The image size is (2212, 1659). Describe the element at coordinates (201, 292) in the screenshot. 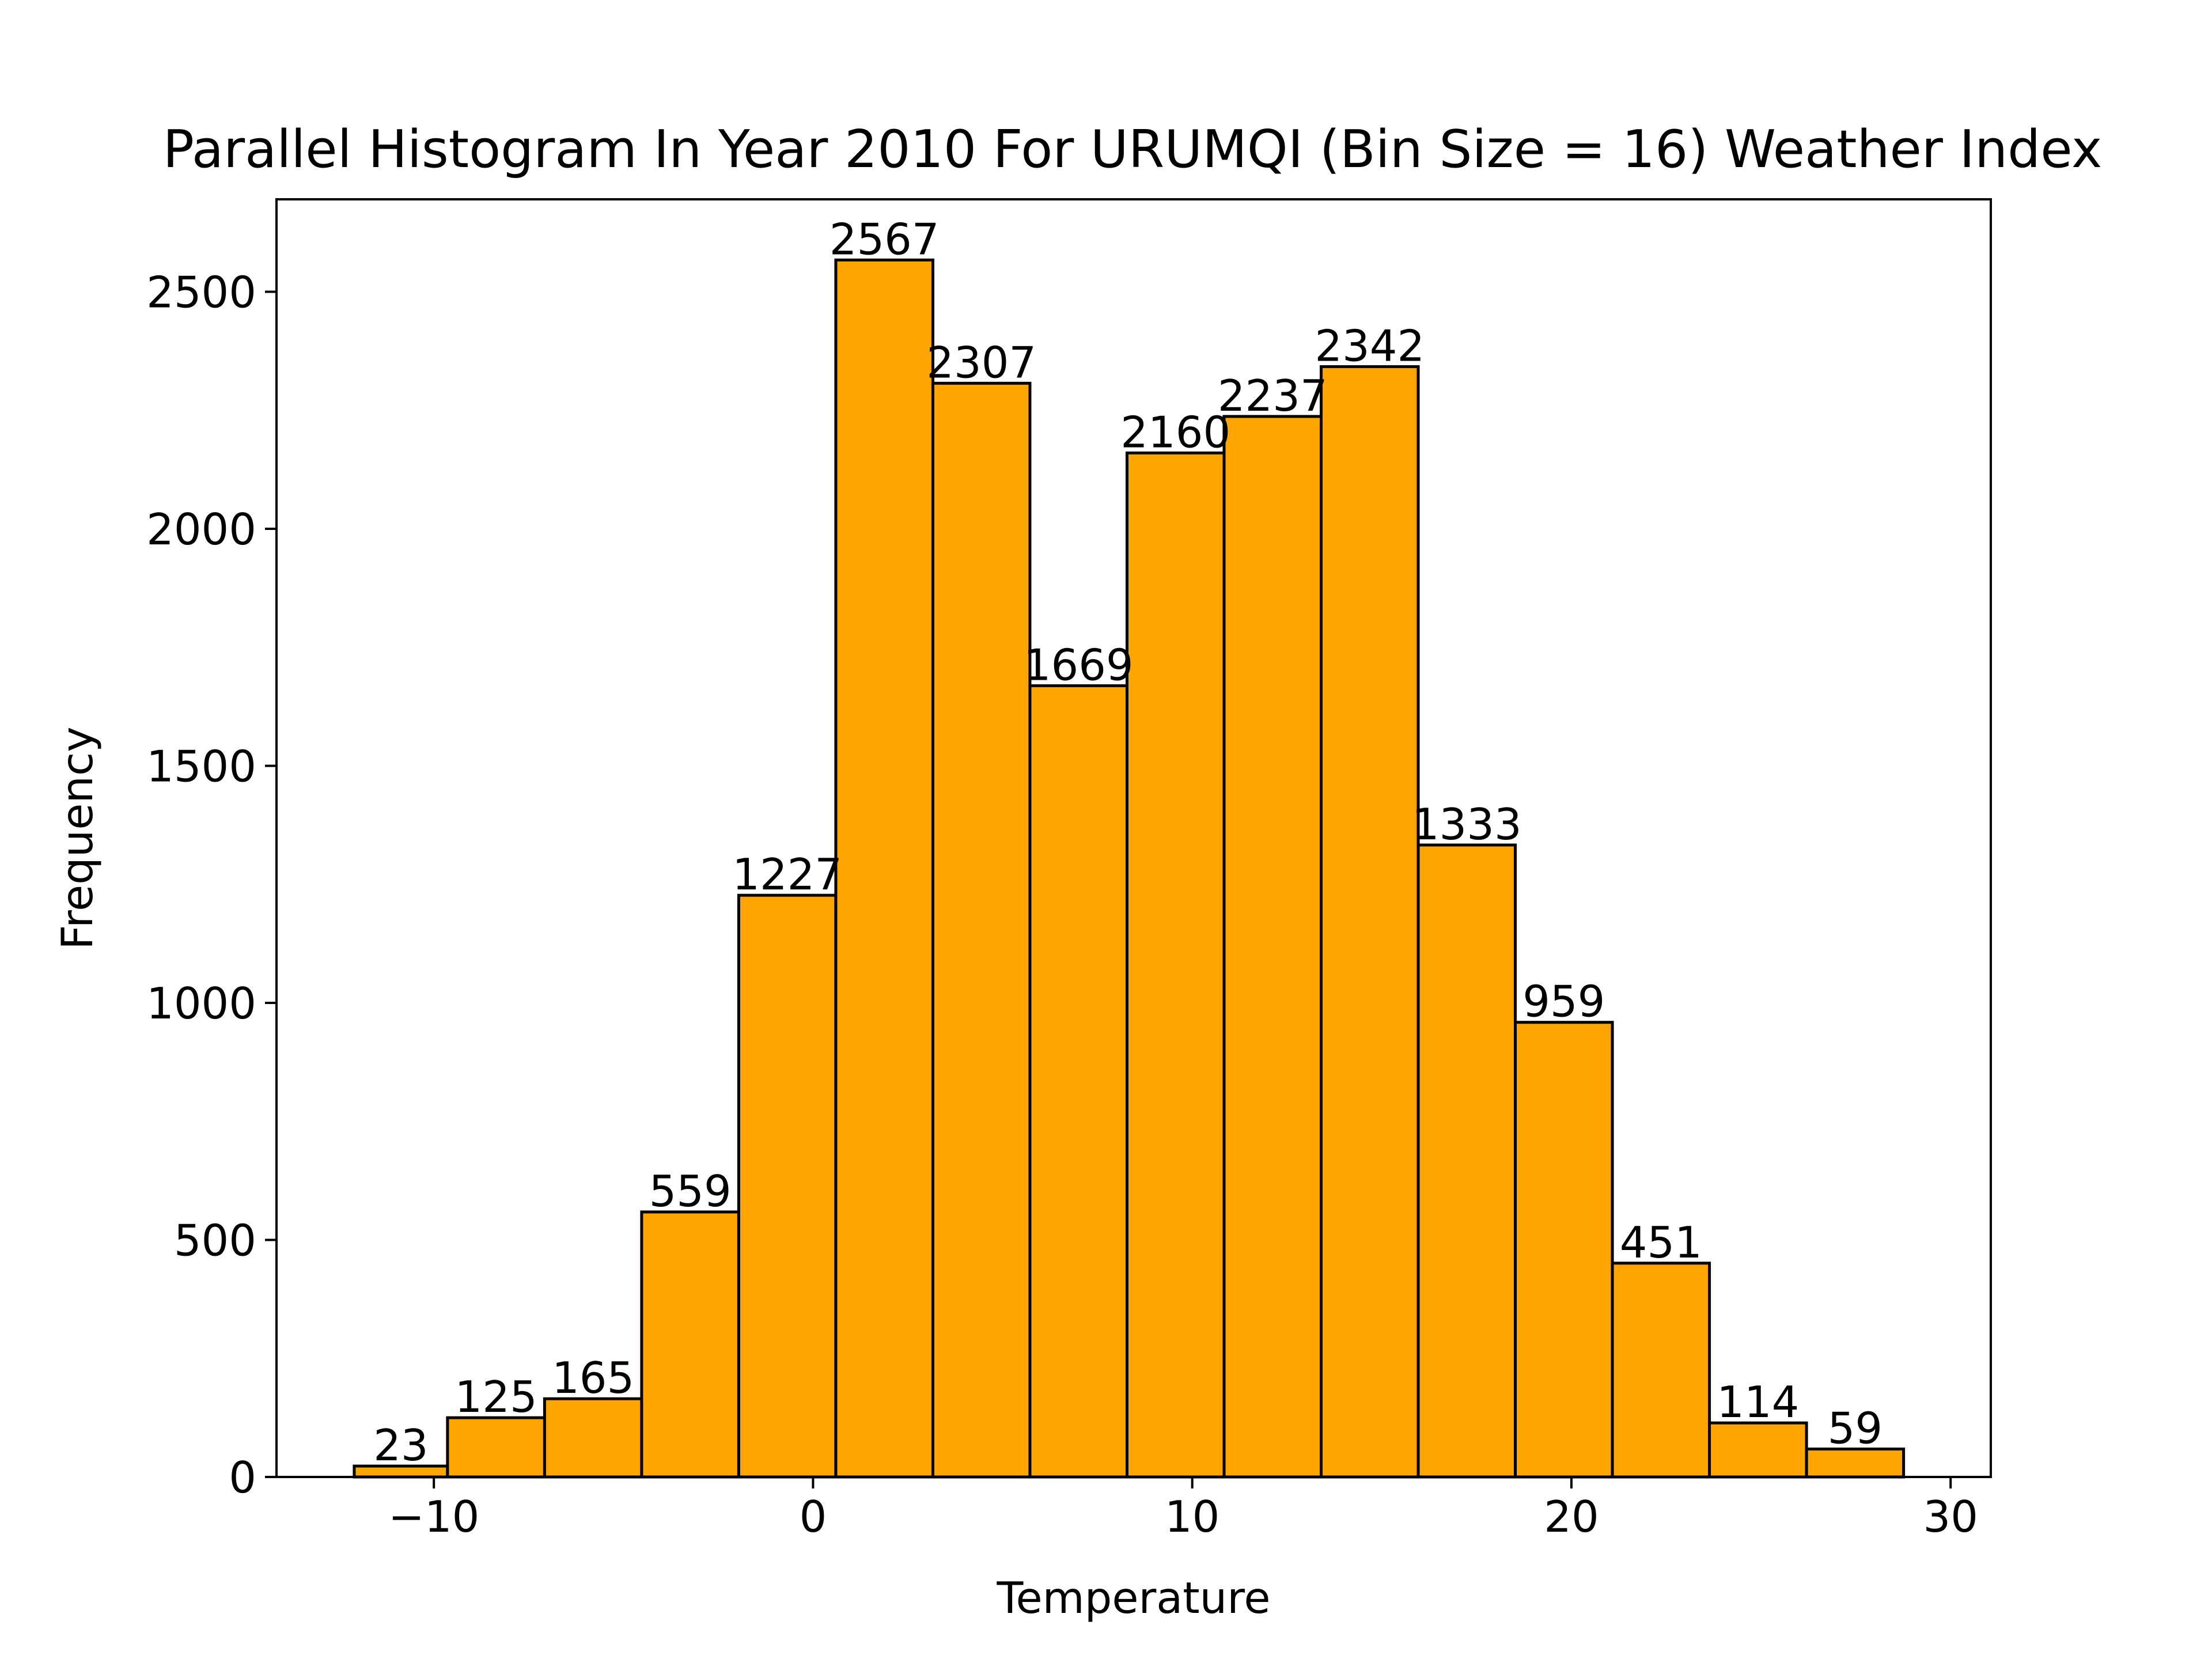

I see `y-tick-label: 2500` at that location.